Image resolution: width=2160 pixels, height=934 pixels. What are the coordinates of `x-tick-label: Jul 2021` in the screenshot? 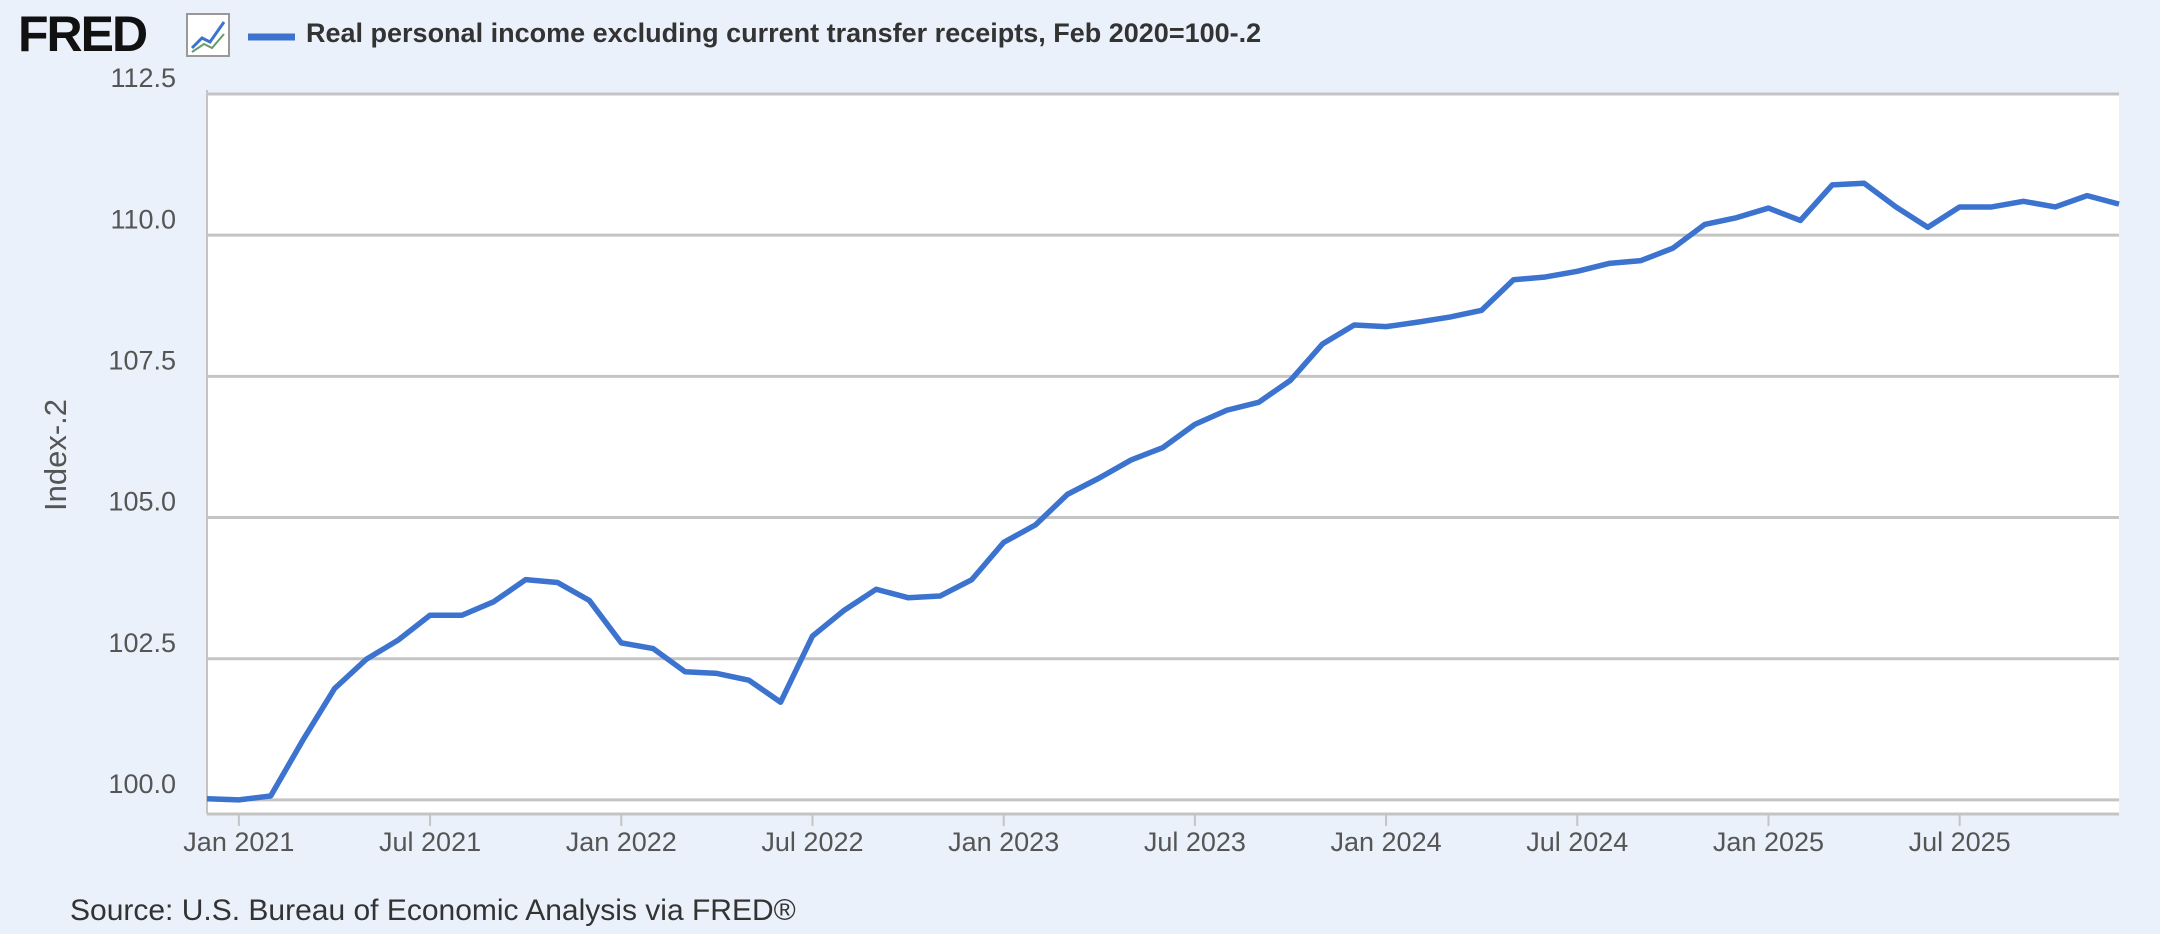 It's located at (430, 842).